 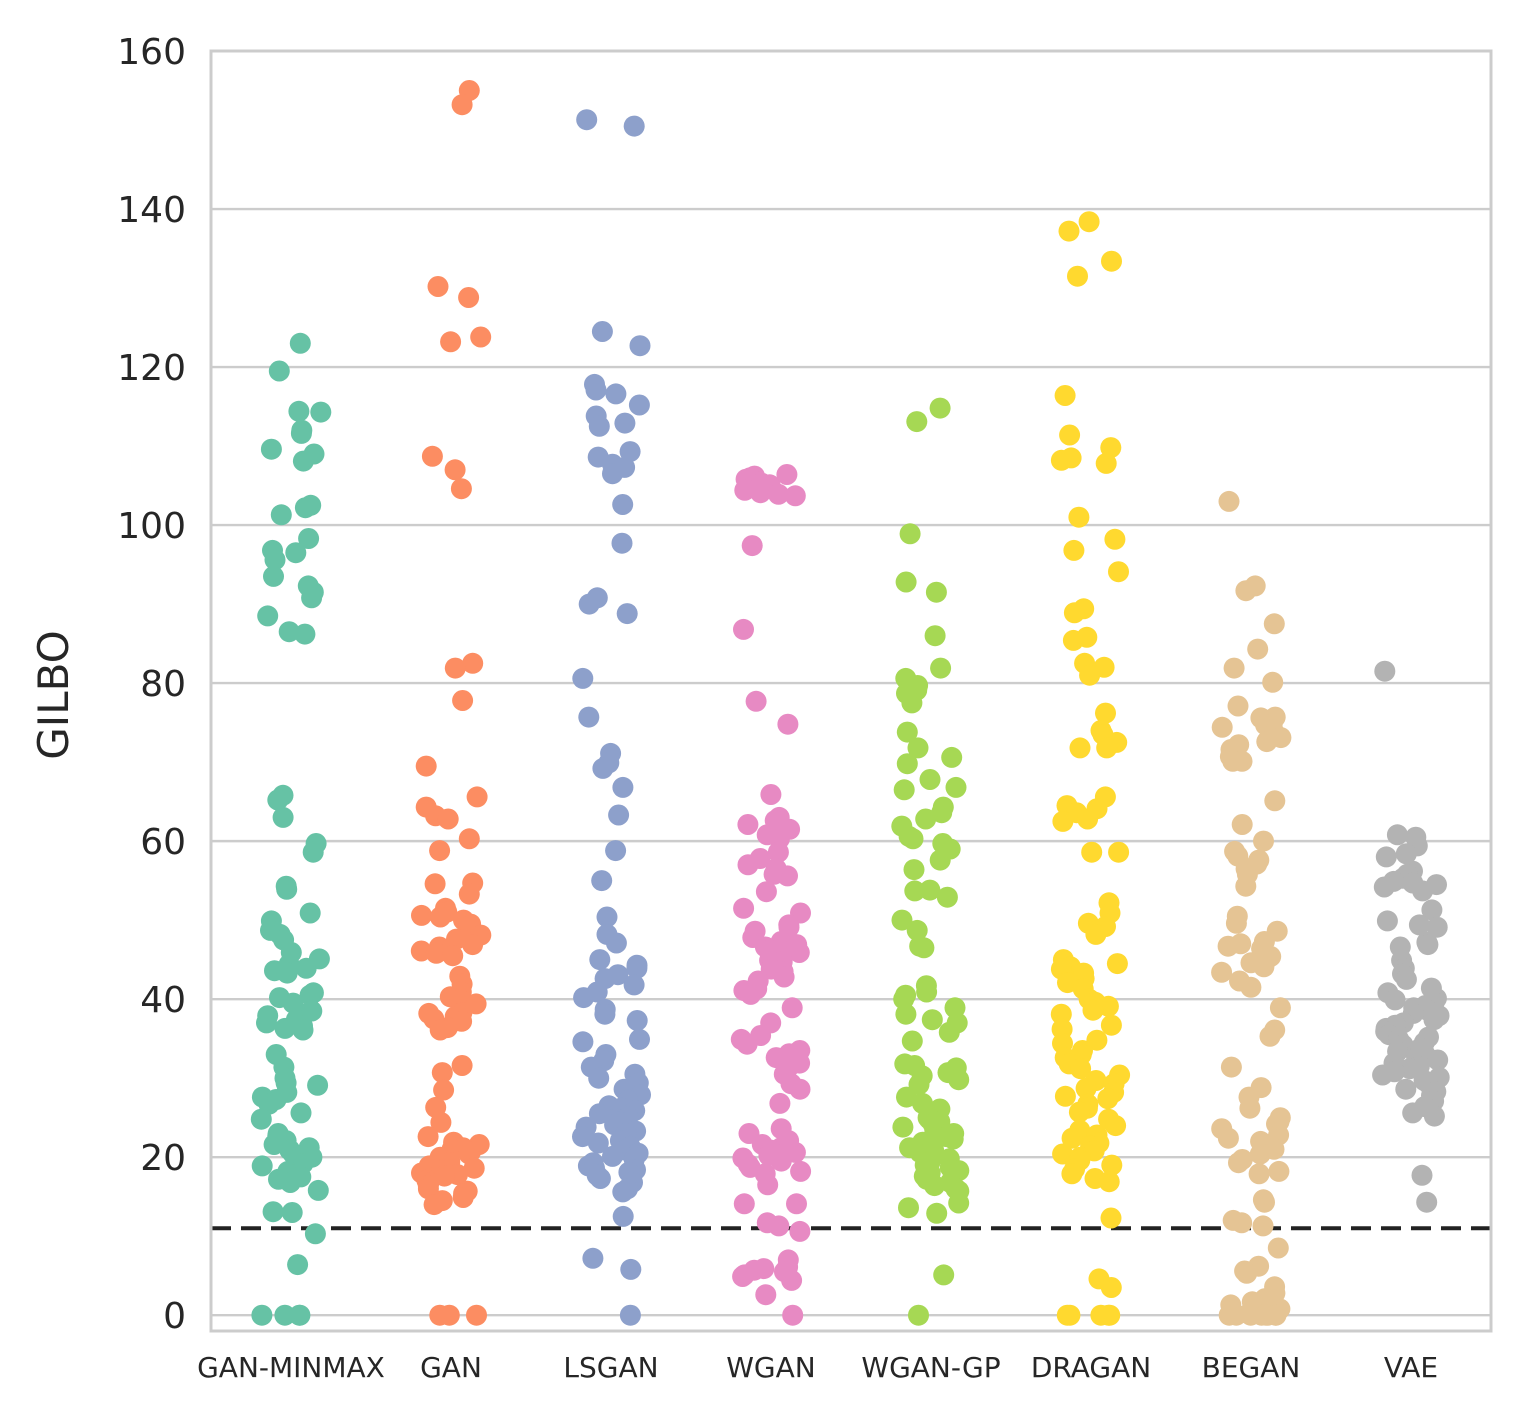 I want to click on x-tick-label: GAN-MINMAX, so click(x=291, y=1367).